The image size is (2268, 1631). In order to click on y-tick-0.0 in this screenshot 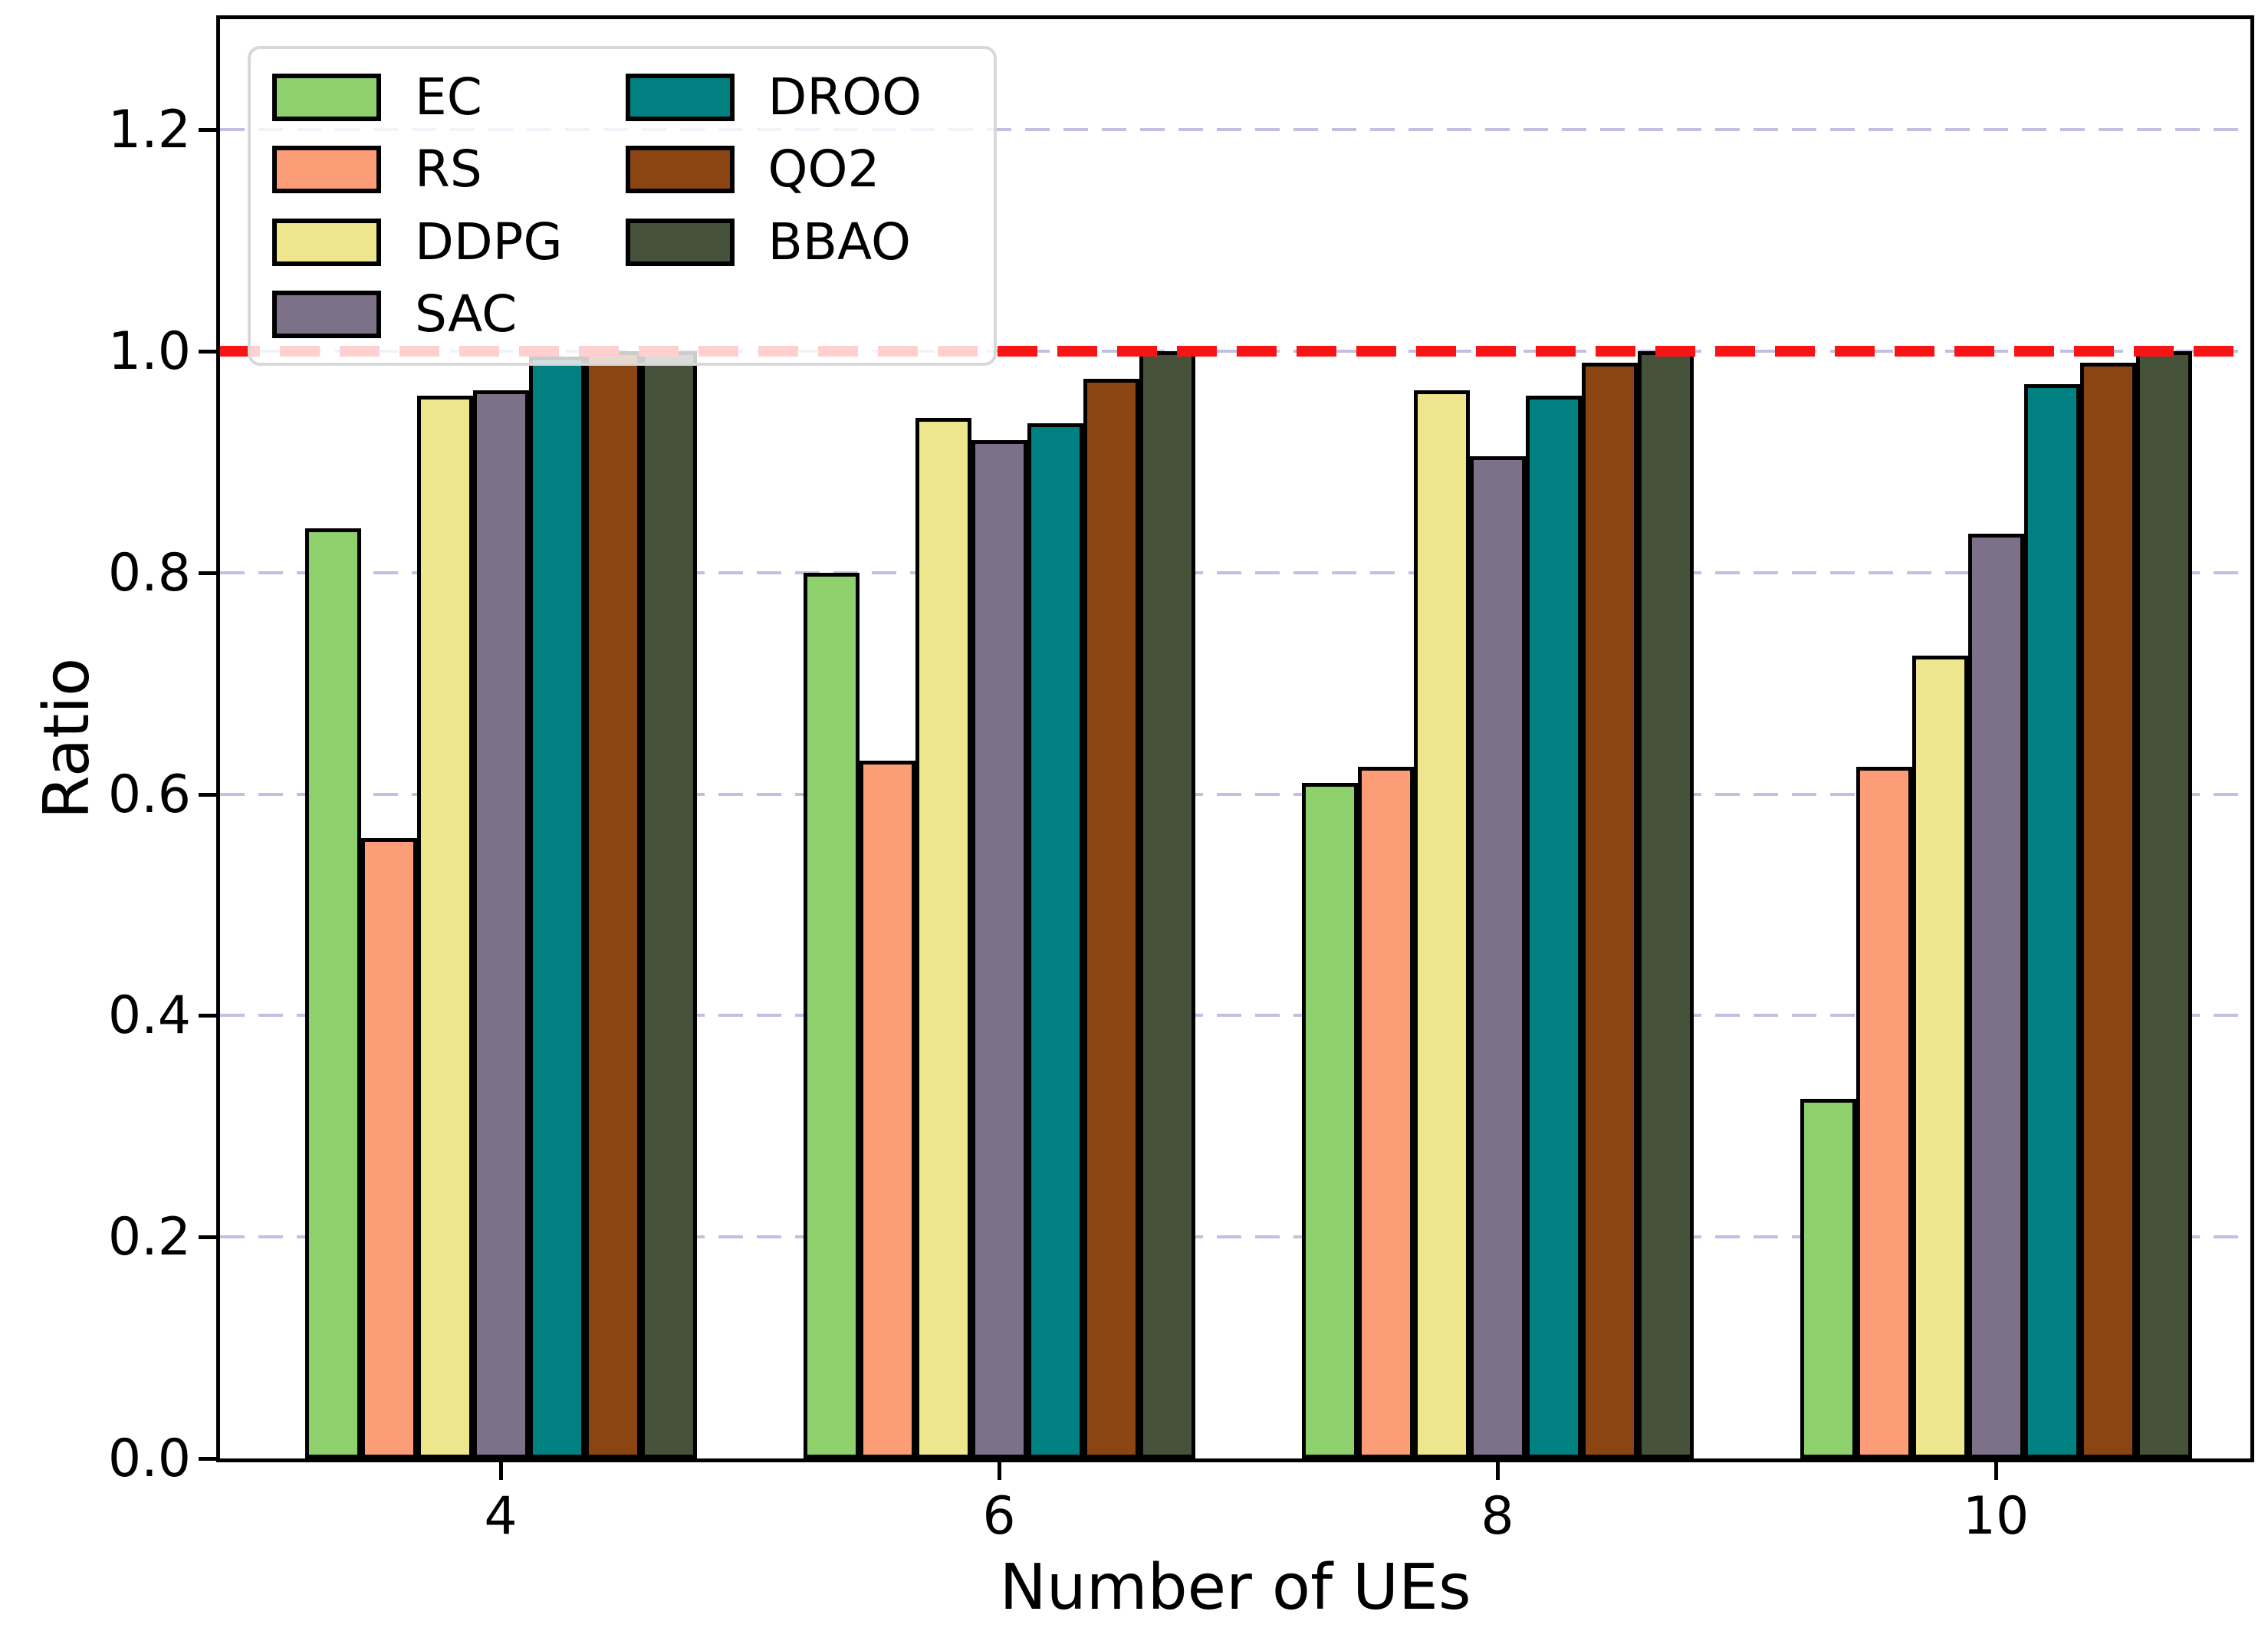, I will do `click(209, 1459)`.